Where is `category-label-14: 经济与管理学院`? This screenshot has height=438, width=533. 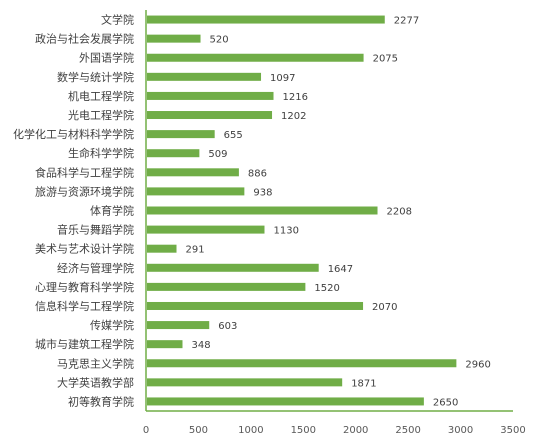
category-label-14: 经济与管理学院 is located at coordinates (95, 268).